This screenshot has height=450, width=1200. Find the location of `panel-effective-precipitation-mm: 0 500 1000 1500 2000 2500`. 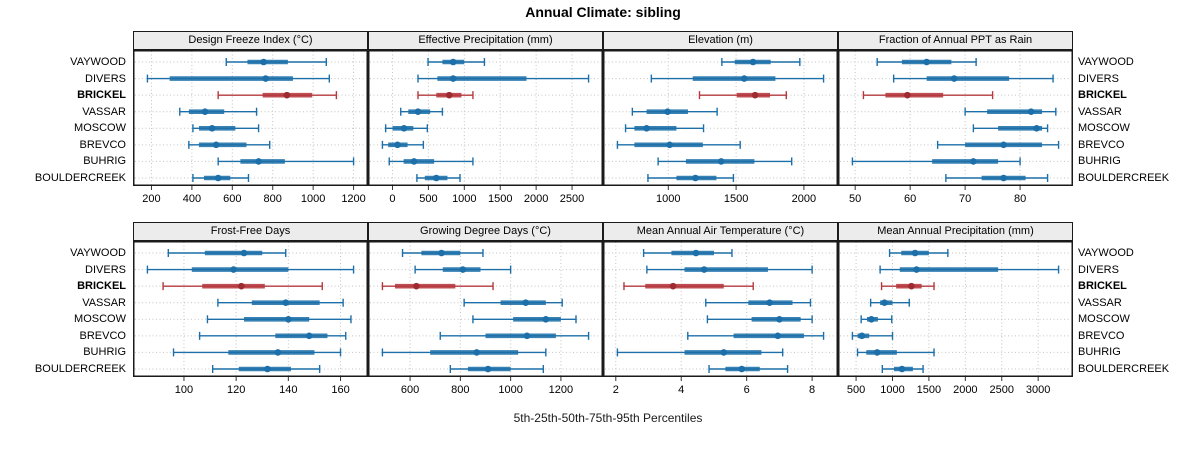

panel-effective-precipitation-mm: 0 500 1000 1500 2000 2500 is located at coordinates (485, 127).